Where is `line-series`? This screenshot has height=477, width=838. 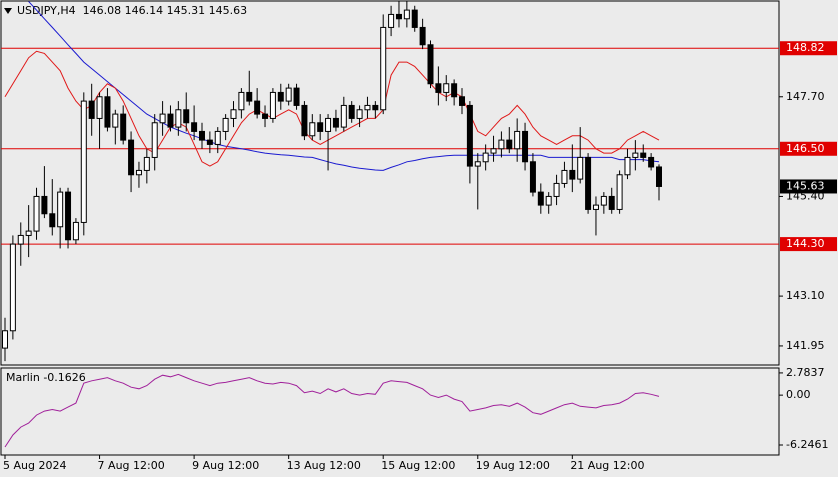
line-series is located at coordinates (332, 410).